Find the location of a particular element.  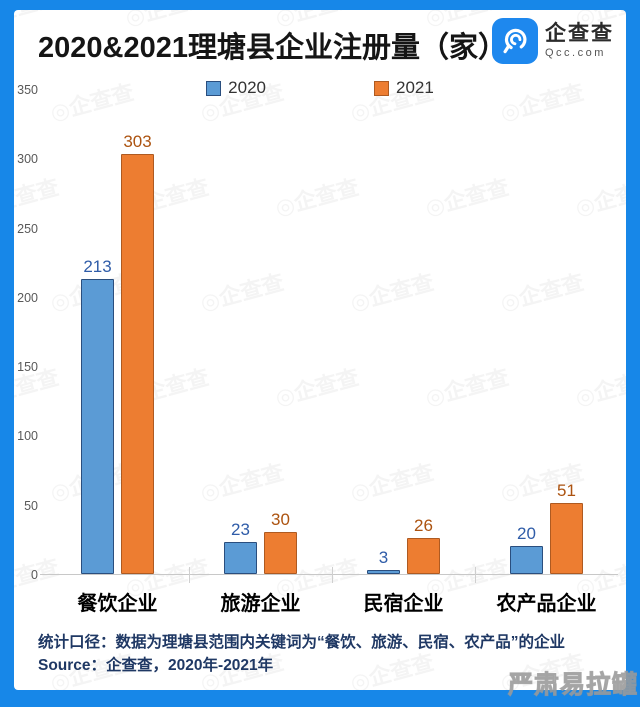

bar-wrap: 30 is located at coordinates (280, 542).